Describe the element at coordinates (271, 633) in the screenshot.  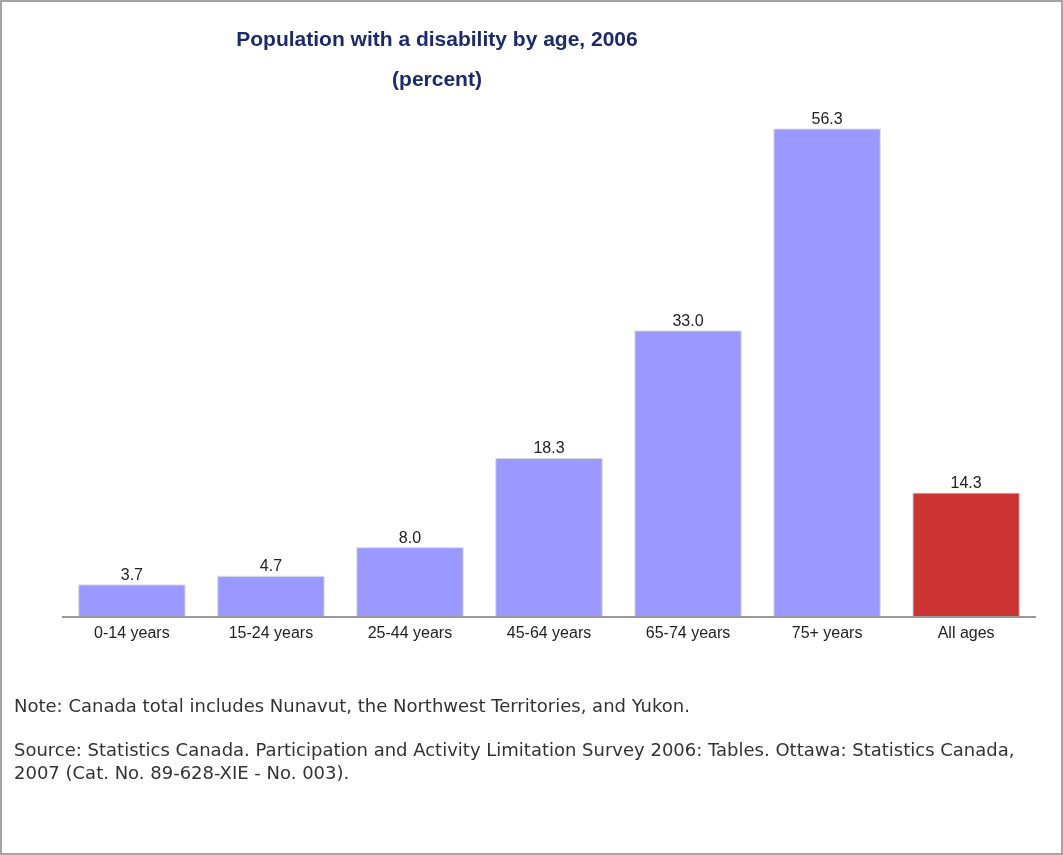
I see `x-tick-label: 15-24 years` at that location.